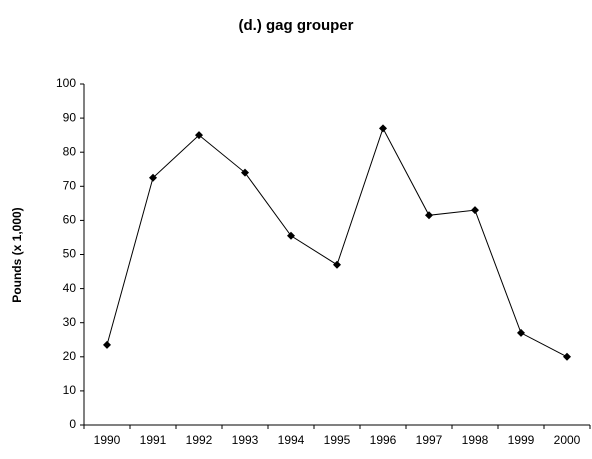 This screenshot has width=592, height=459. Describe the element at coordinates (70, 356) in the screenshot. I see `y-tick-label: 20` at that location.